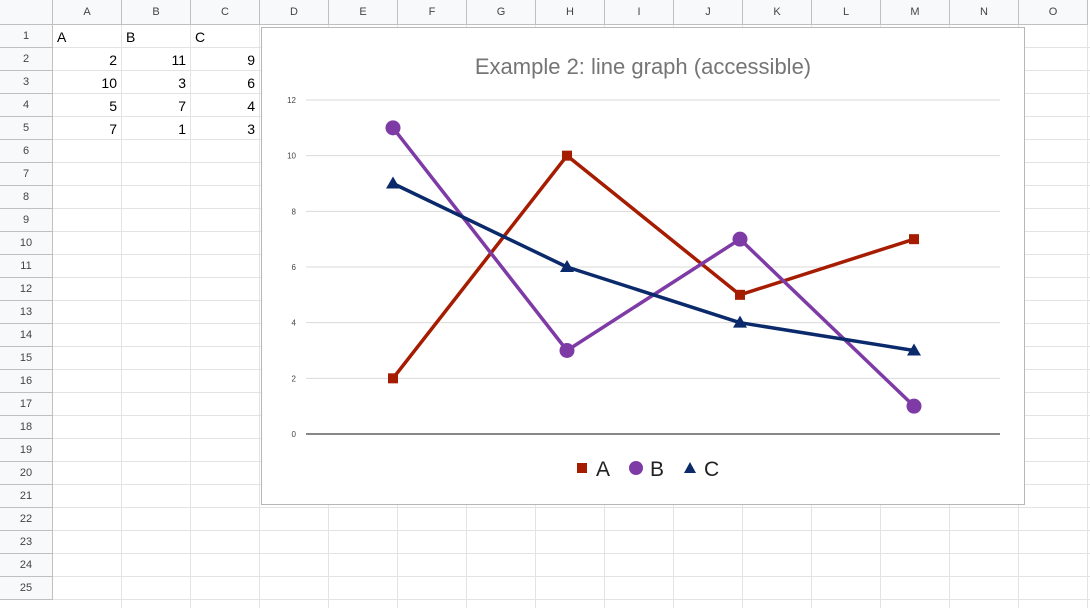  What do you see at coordinates (26, 404) in the screenshot?
I see `row-header-17: 17` at bounding box center [26, 404].